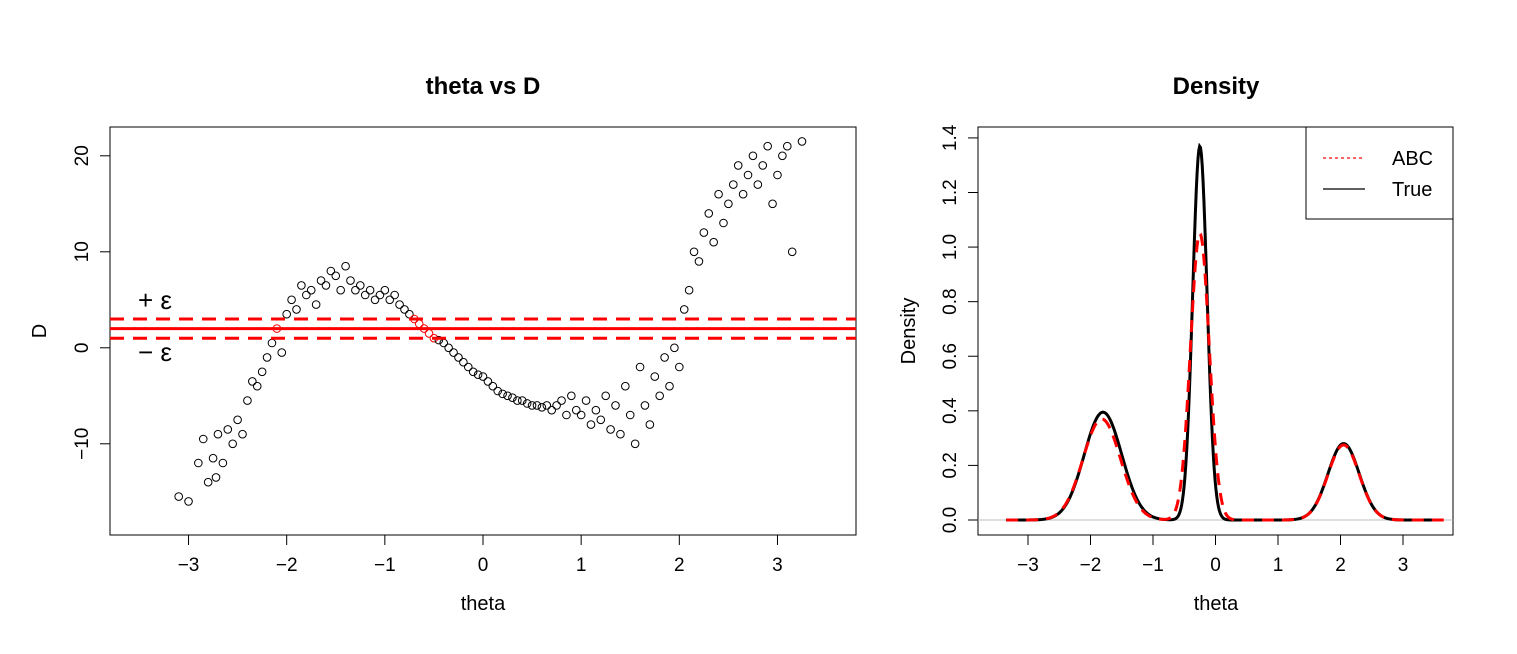 The width and height of the screenshot is (1517, 654). I want to click on scatter-y-tick-label: 20, so click(82, 155).